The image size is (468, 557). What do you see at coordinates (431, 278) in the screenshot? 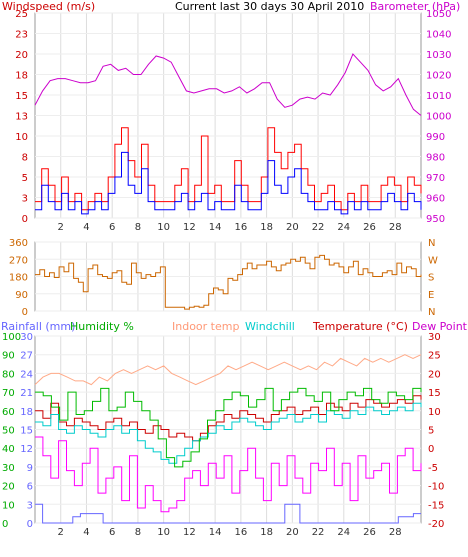
I see `y-tick-label: S` at bounding box center [431, 278].